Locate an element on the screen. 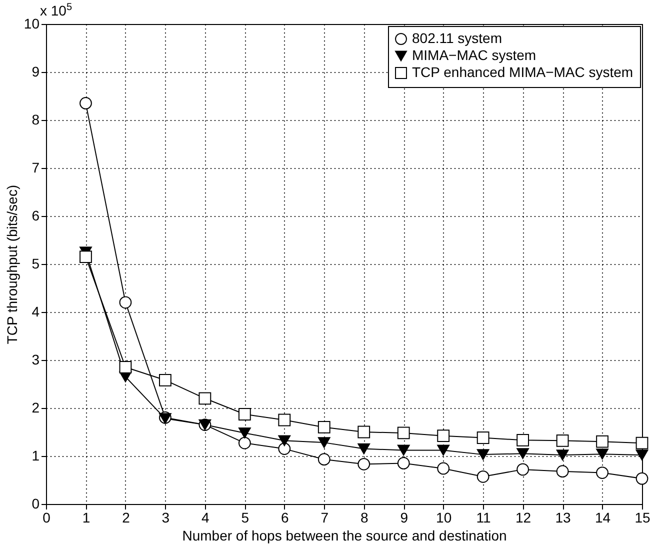  y-tick-label: 7 is located at coordinates (36, 168).